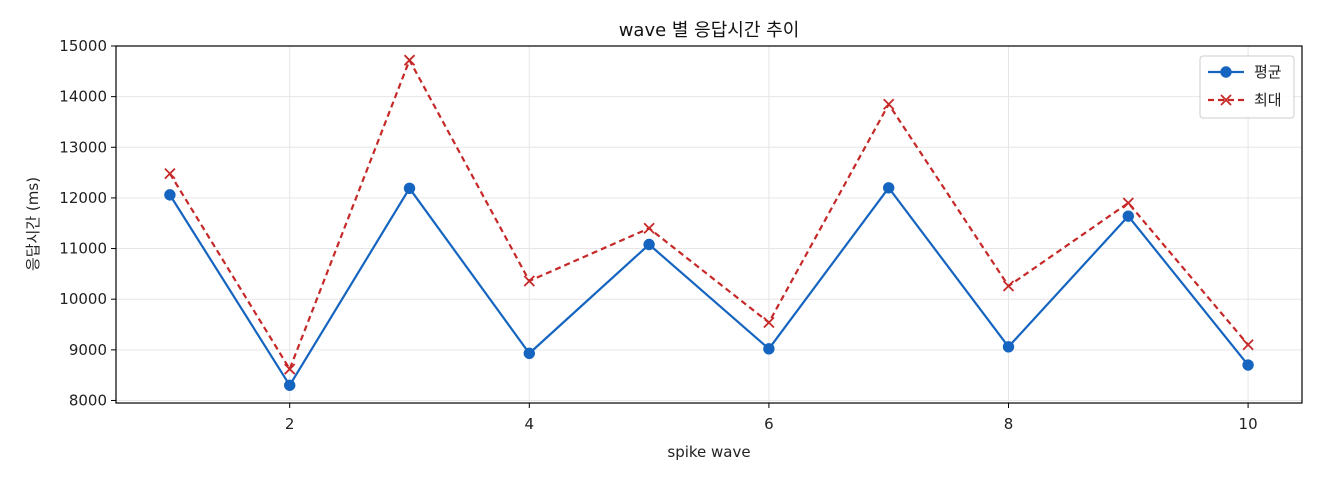  Describe the element at coordinates (290, 424) in the screenshot. I see `x-tick-label: 2` at that location.